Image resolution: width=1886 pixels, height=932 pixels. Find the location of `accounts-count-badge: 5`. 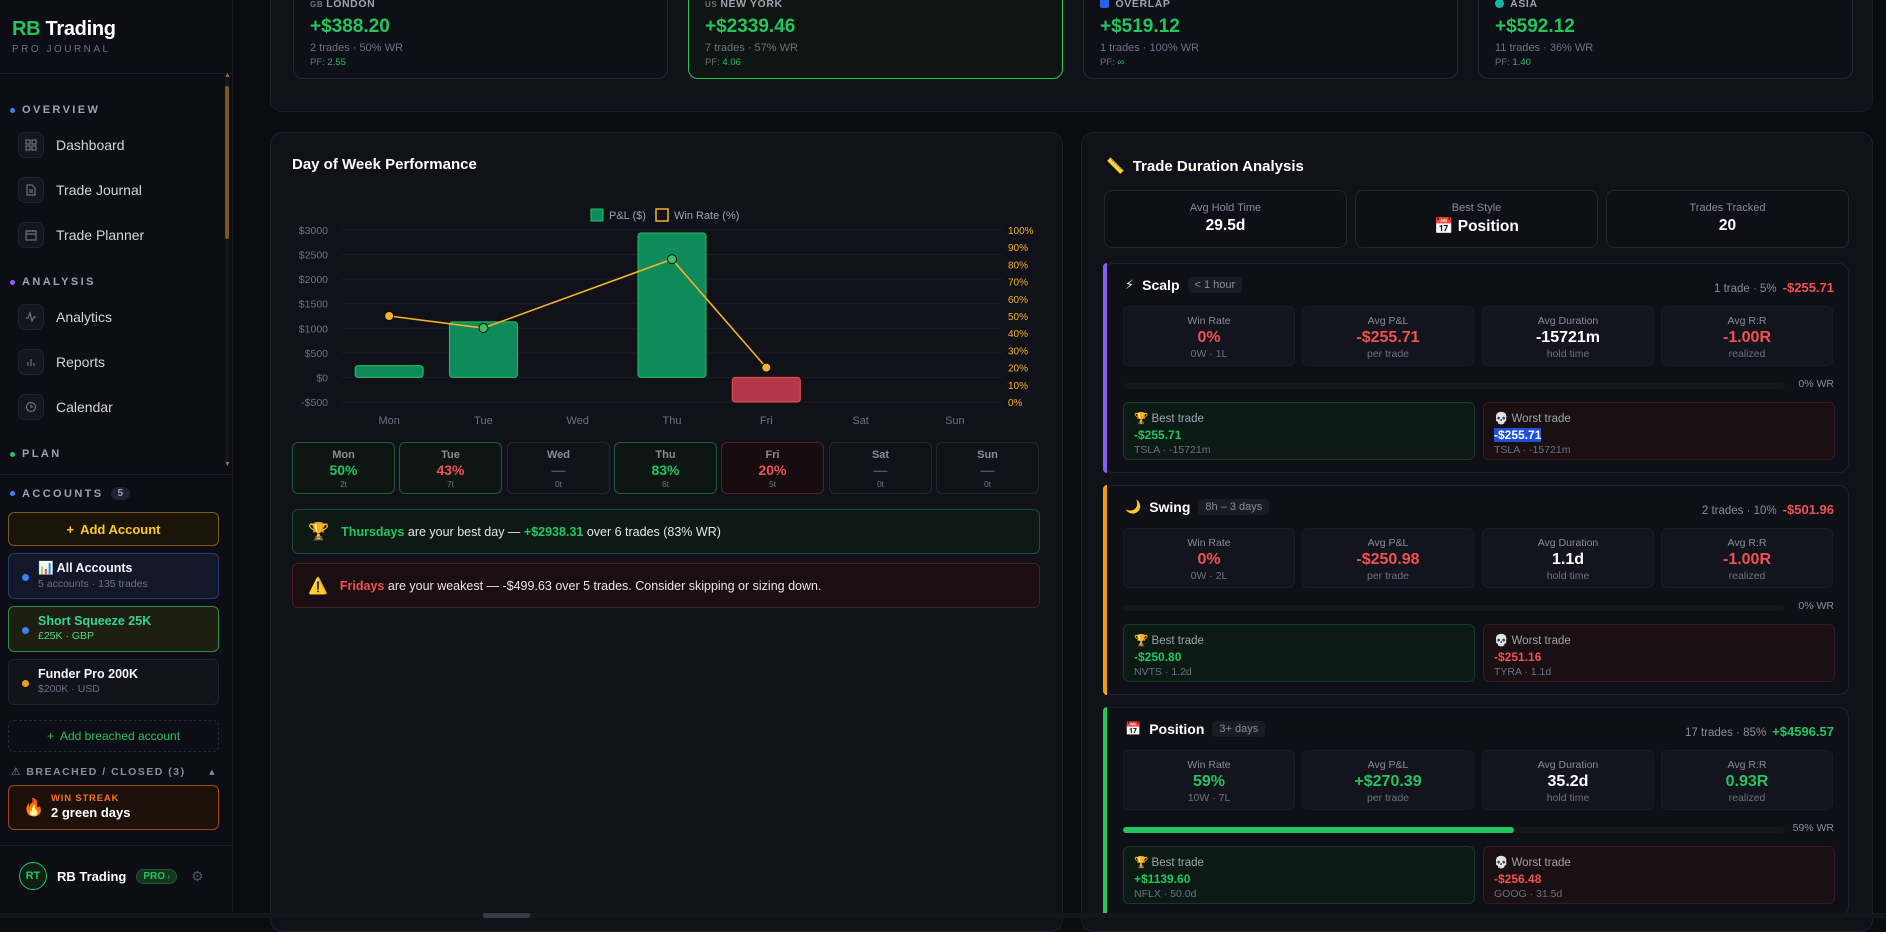

accounts-count-badge: 5 is located at coordinates (120, 493).